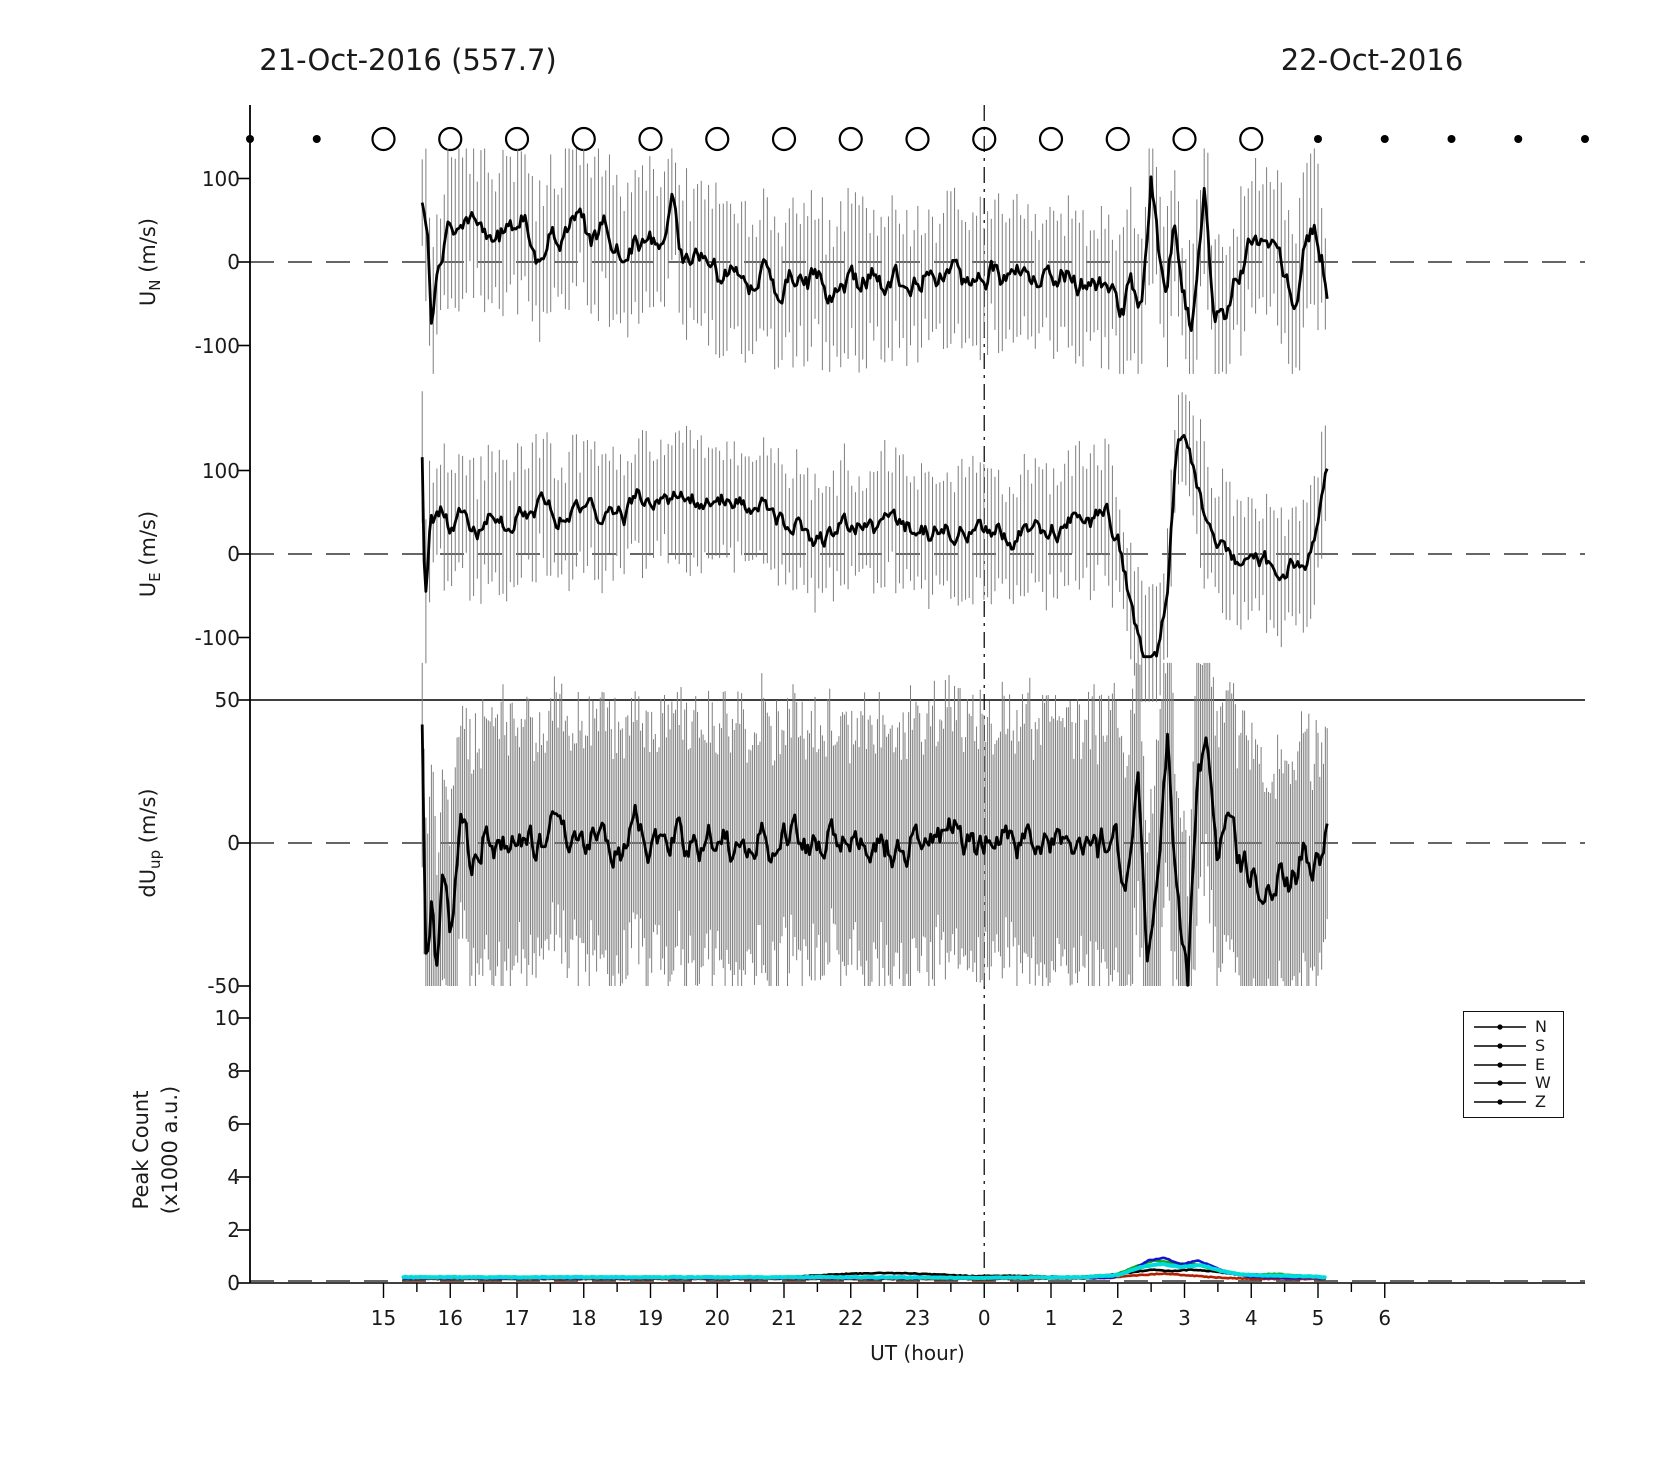  What do you see at coordinates (851, 1318) in the screenshot?
I see `x-tick-label-22: 22` at bounding box center [851, 1318].